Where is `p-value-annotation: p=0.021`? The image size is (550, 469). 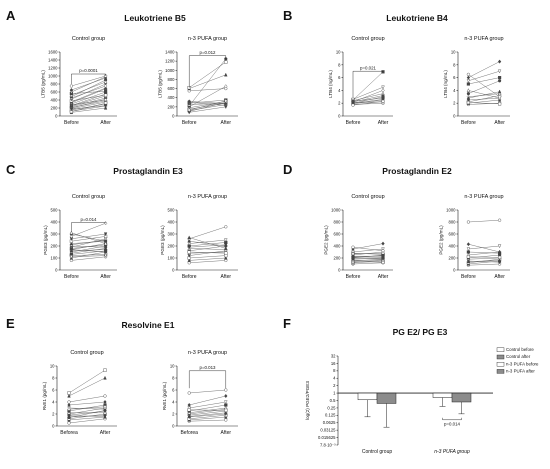
p-value-annotation: p=0.021 is located at coordinates (368, 67).